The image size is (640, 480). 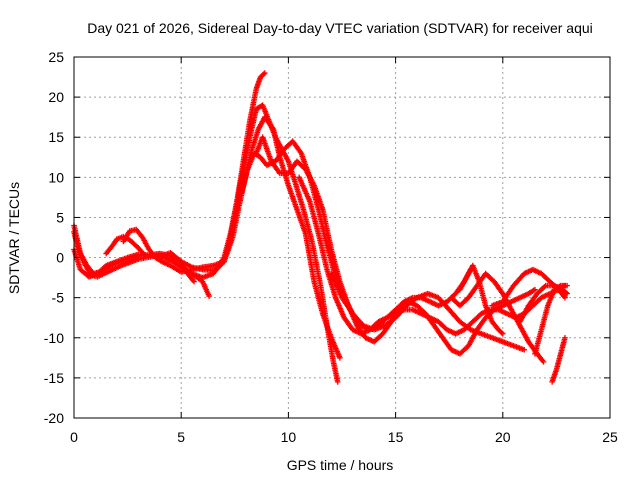 I want to click on y-tick-label: 5, so click(x=60, y=217).